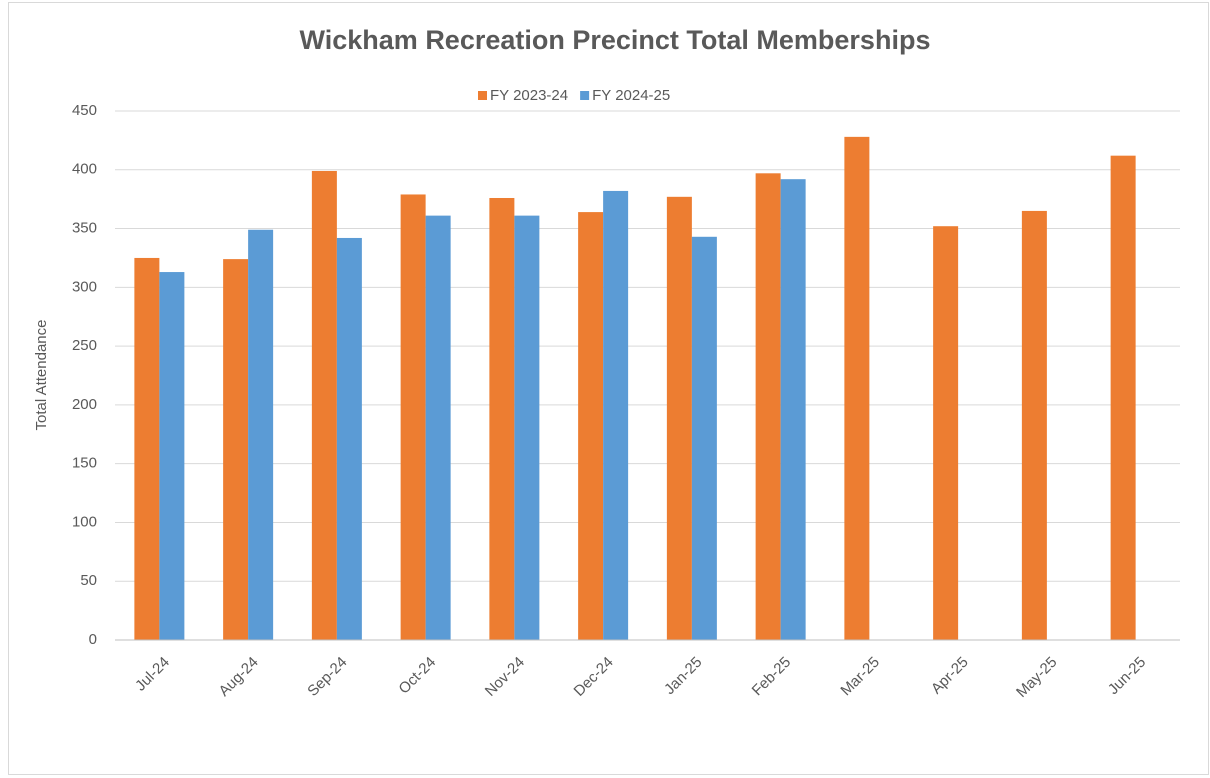 The height and width of the screenshot is (778, 1210). I want to click on y-tick-label: 350, so click(84, 228).